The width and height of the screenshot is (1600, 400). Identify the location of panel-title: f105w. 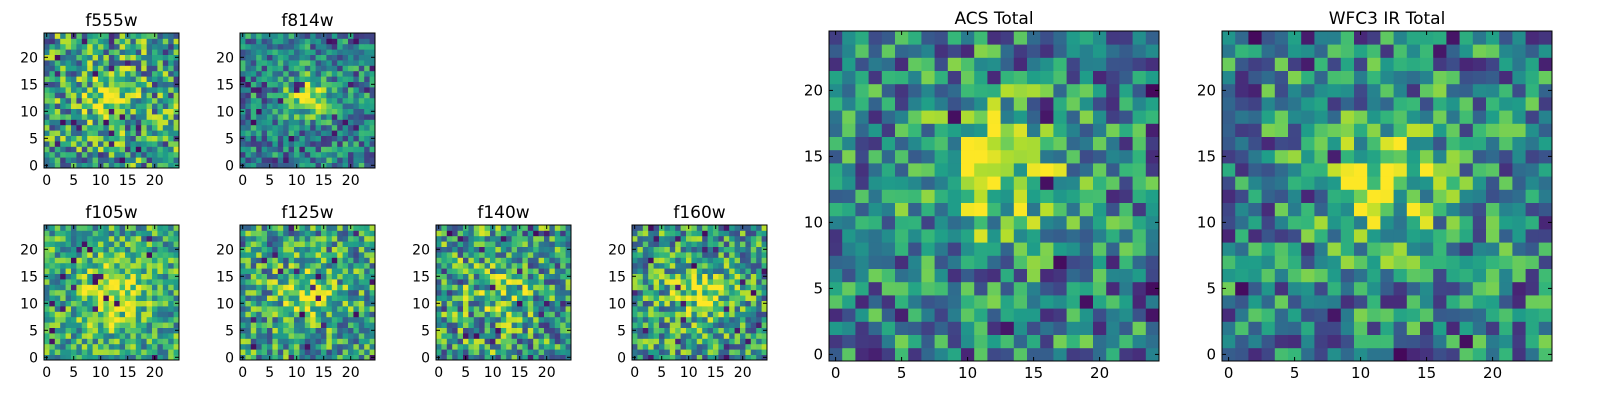
(111, 213).